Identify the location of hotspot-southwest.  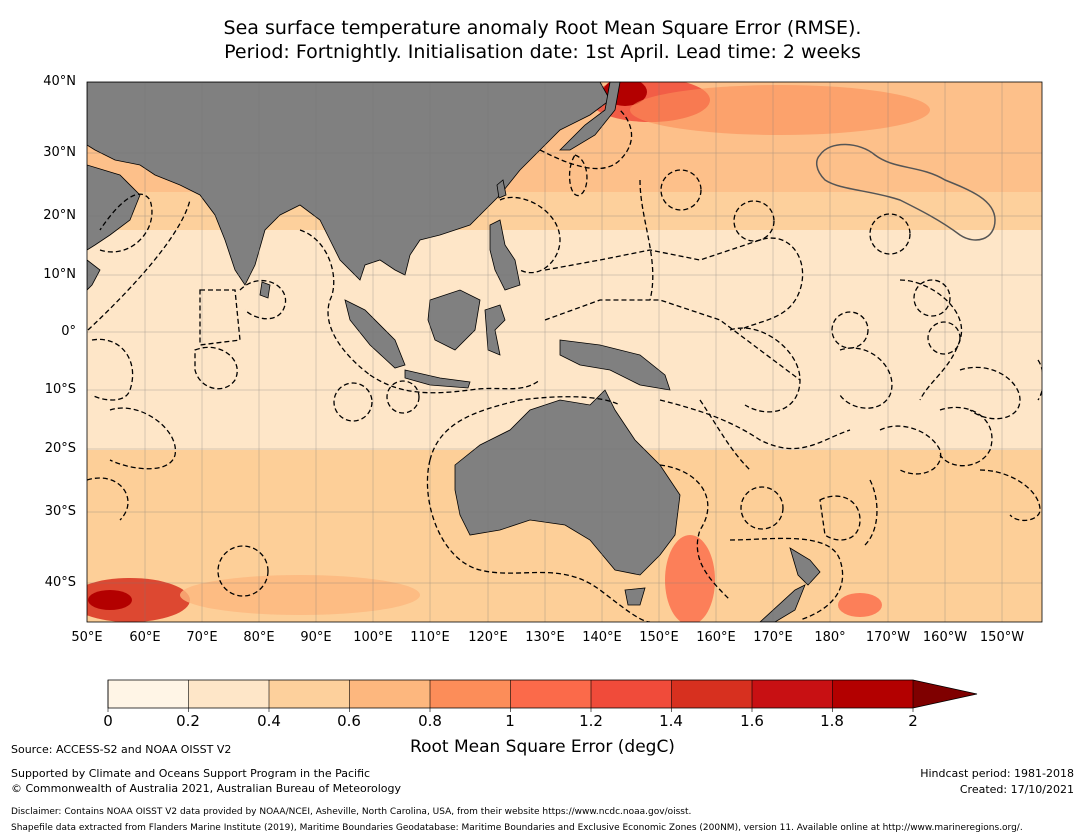
(138, 600).